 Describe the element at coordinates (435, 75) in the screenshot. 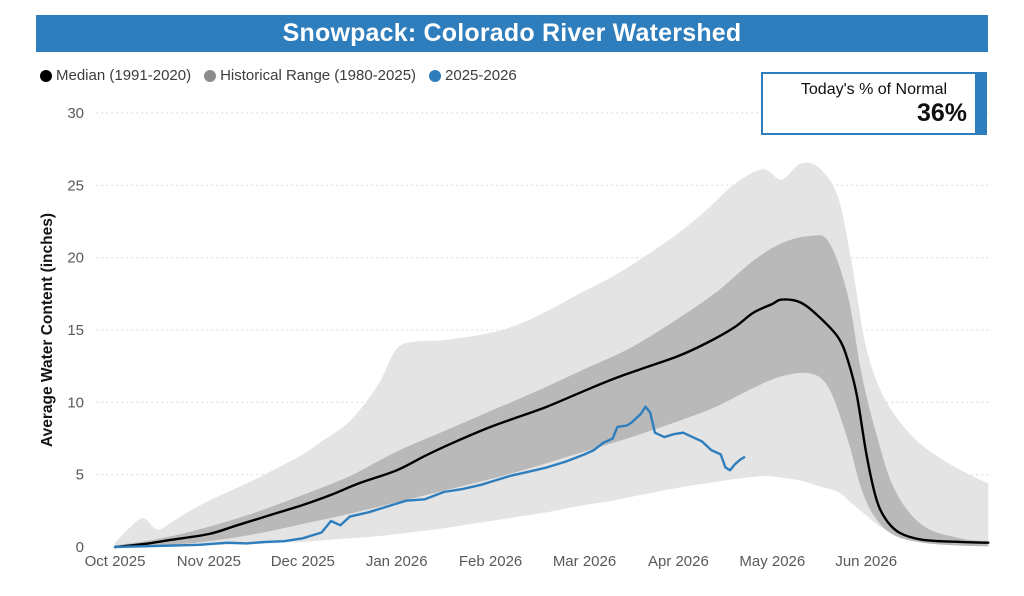

I see `current-season-dot-icon` at that location.